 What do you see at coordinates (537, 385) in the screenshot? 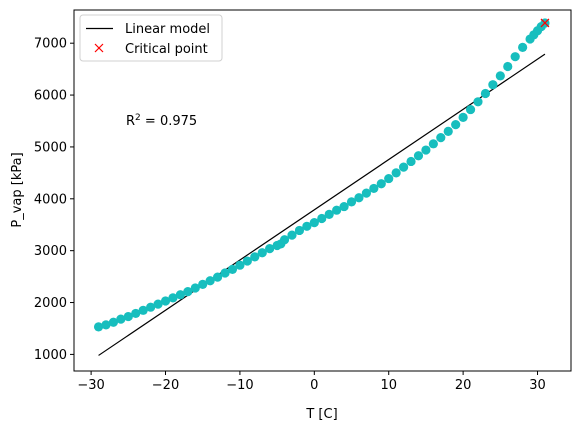
I see `x-tick-label: 30` at bounding box center [537, 385].